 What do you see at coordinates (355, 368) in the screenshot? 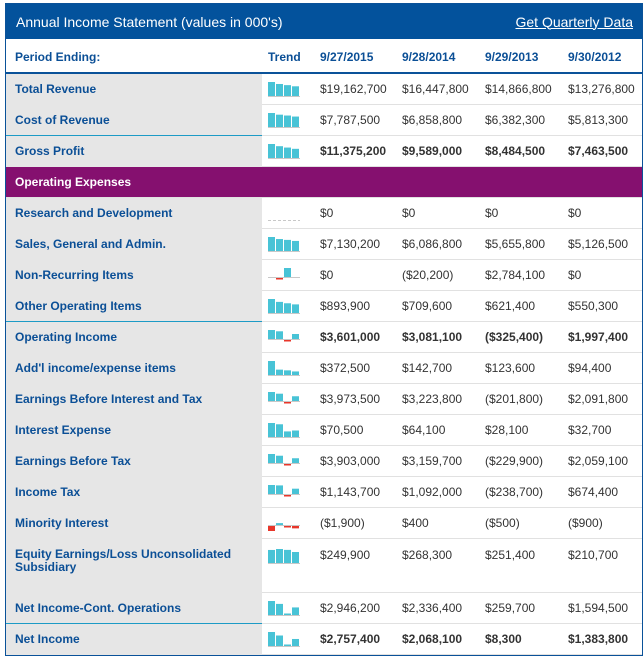
I see `value-cell: $372,500` at bounding box center [355, 368].